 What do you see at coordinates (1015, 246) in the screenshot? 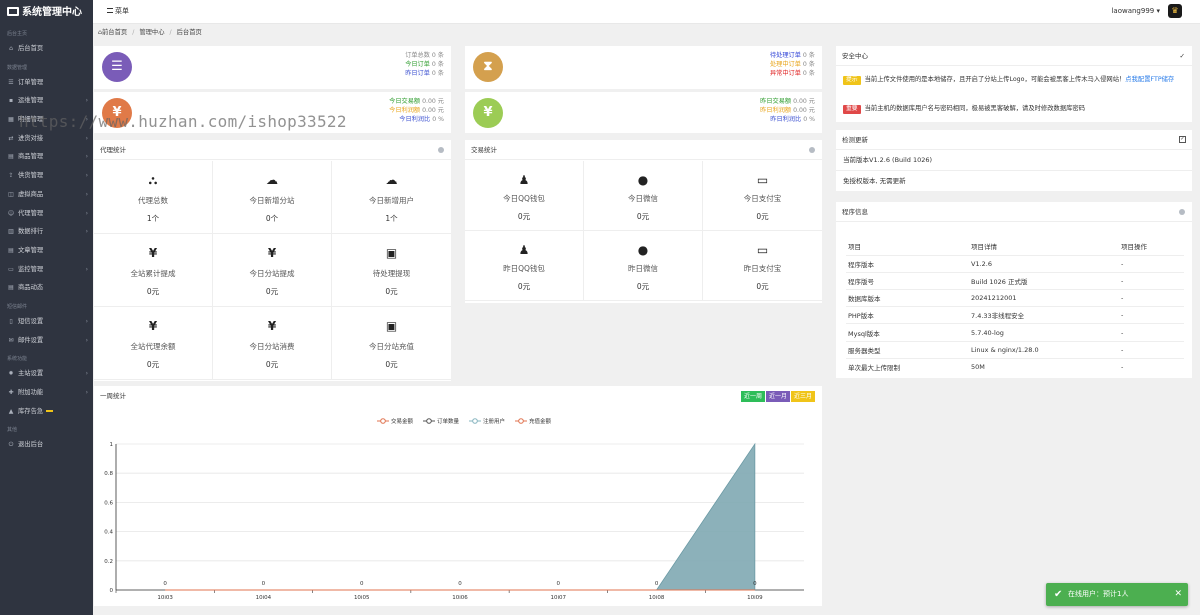
I see `table-header-row: 项目 项目详情 项目操作` at bounding box center [1015, 246].